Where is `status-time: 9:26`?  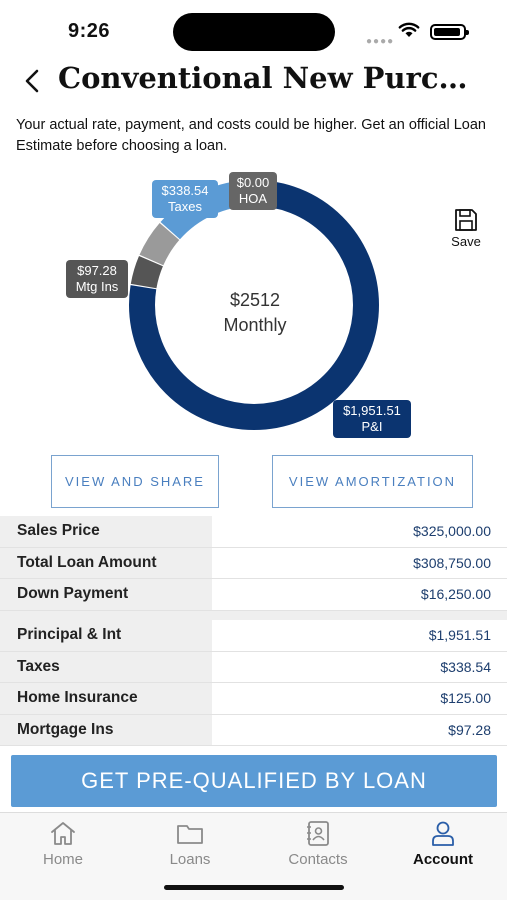 status-time: 9:26 is located at coordinates (89, 31).